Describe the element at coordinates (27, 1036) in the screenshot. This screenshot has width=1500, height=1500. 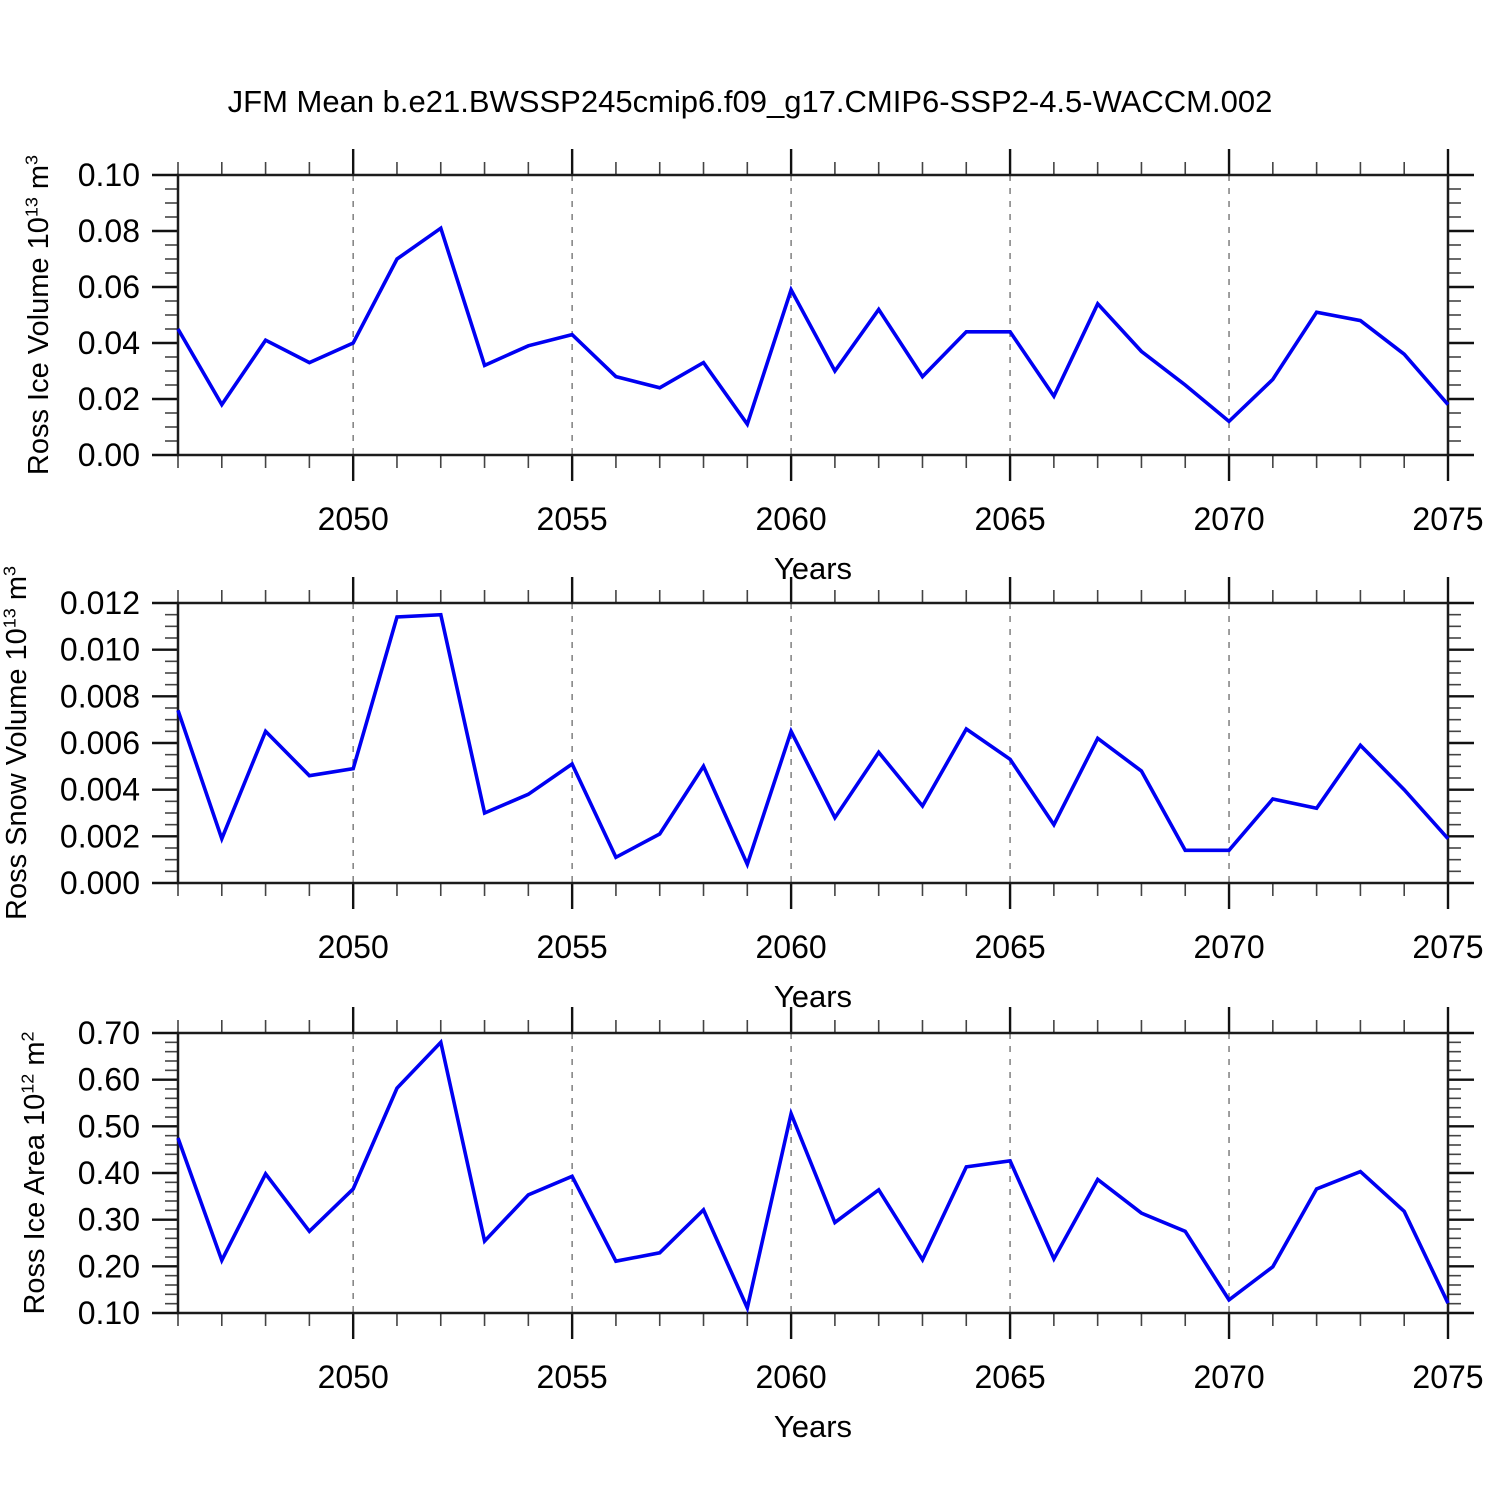
I see `y-axis-title-exponent: 2` at that location.